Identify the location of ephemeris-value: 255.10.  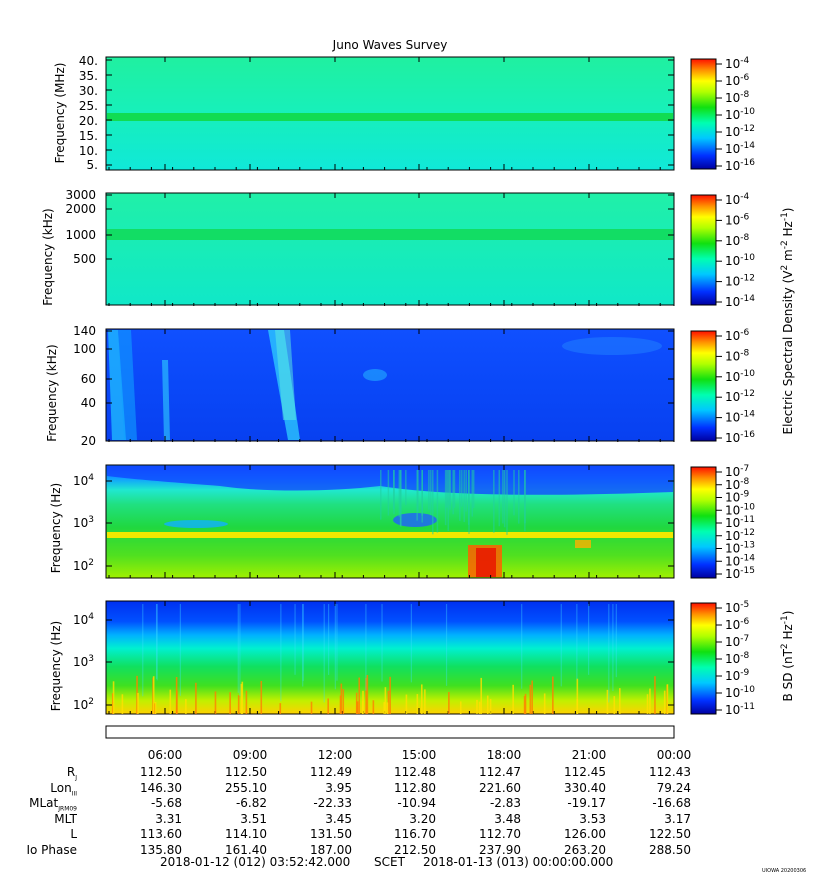
(246, 787).